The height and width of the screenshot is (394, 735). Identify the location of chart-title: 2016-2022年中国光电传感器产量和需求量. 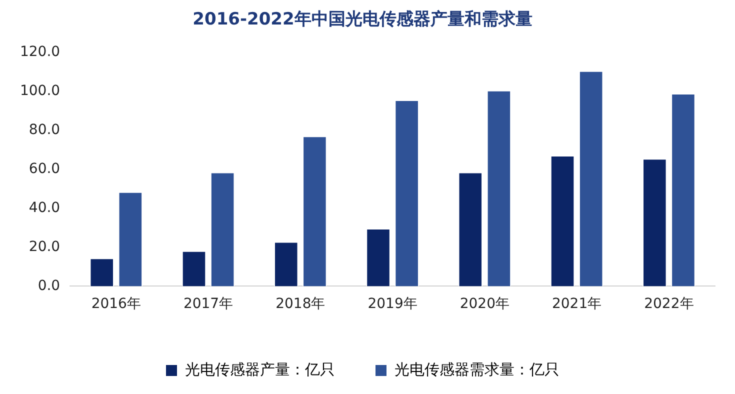
(362, 20).